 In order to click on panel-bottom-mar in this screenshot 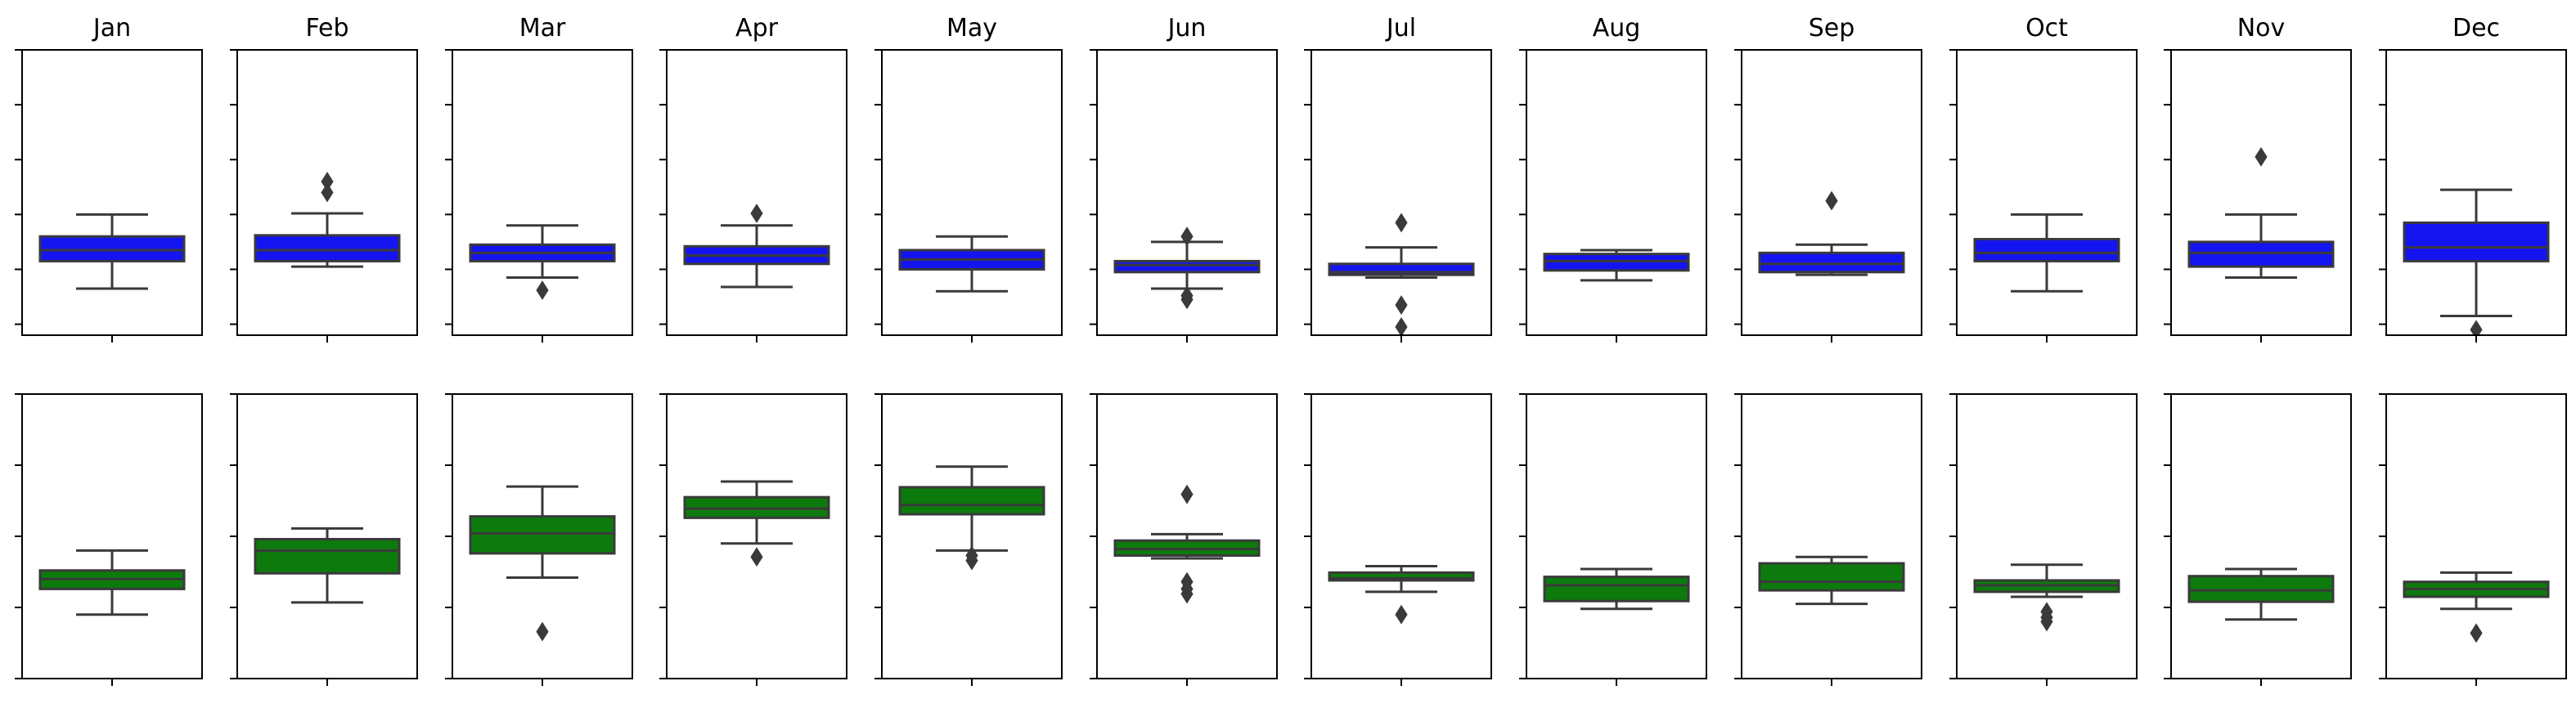, I will do `click(539, 539)`.